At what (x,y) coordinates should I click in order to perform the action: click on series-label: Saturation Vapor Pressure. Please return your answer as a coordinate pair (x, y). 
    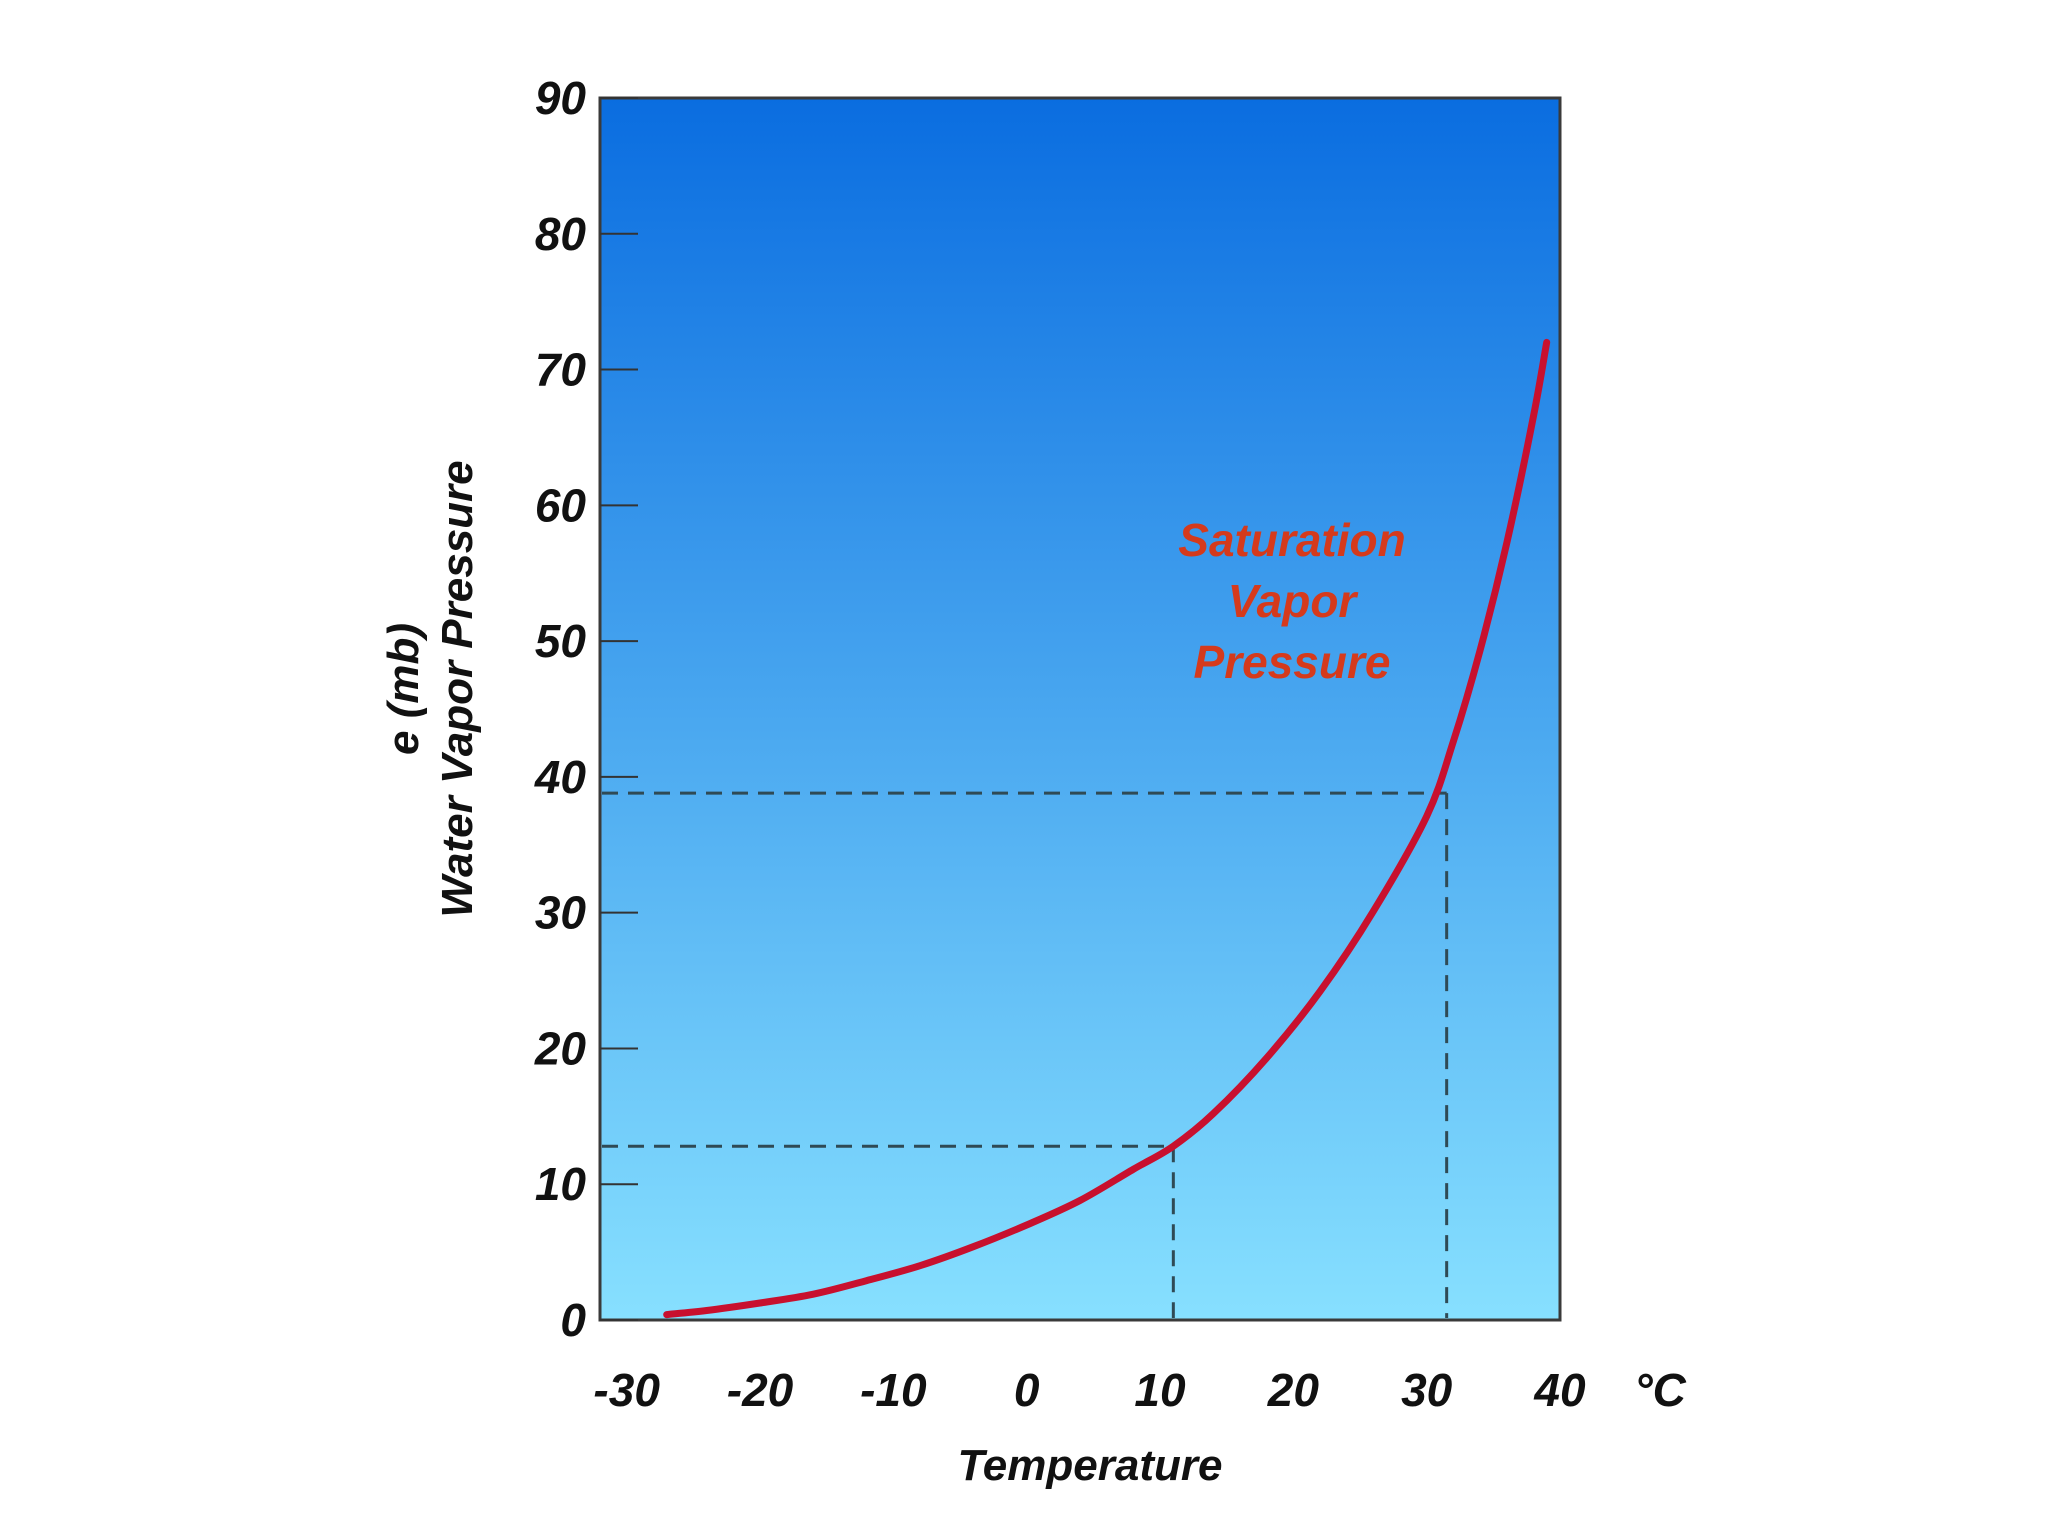
    Looking at the image, I should click on (1291, 601).